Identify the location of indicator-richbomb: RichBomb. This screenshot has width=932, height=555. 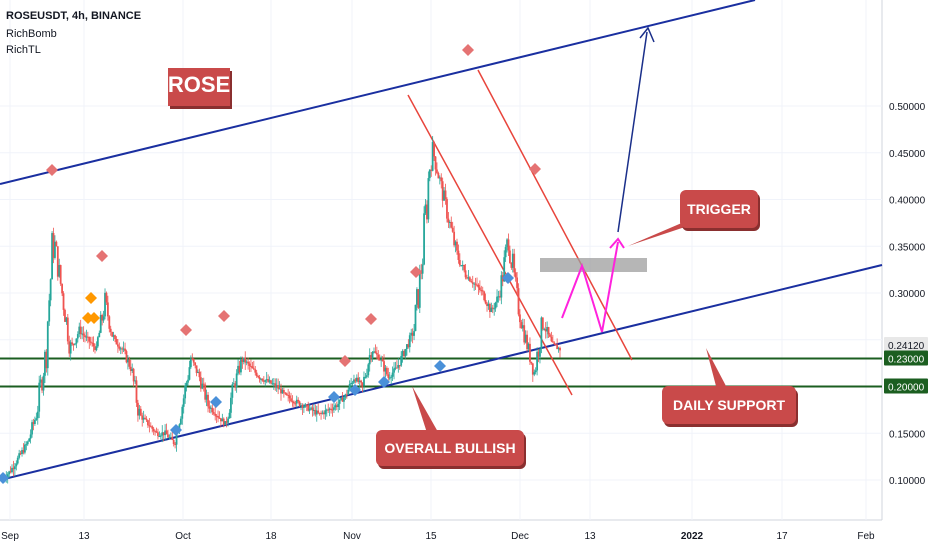
(31, 34).